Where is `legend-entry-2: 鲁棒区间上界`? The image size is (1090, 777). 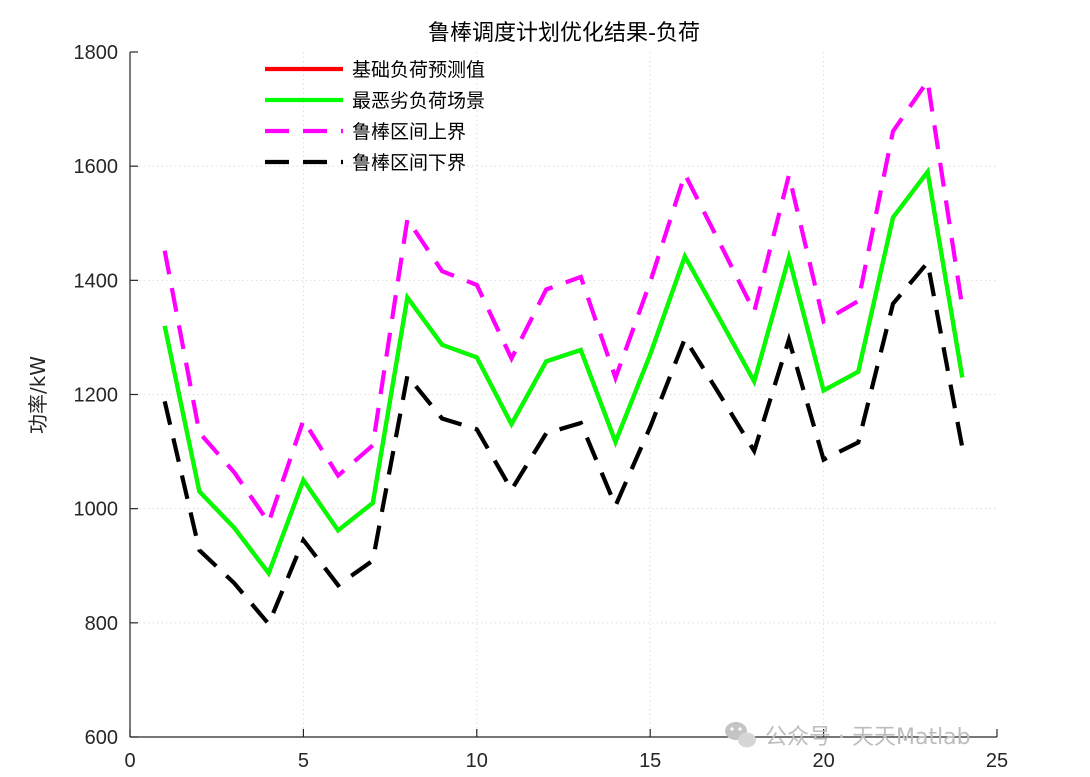
legend-entry-2: 鲁棒区间上界 is located at coordinates (409, 132).